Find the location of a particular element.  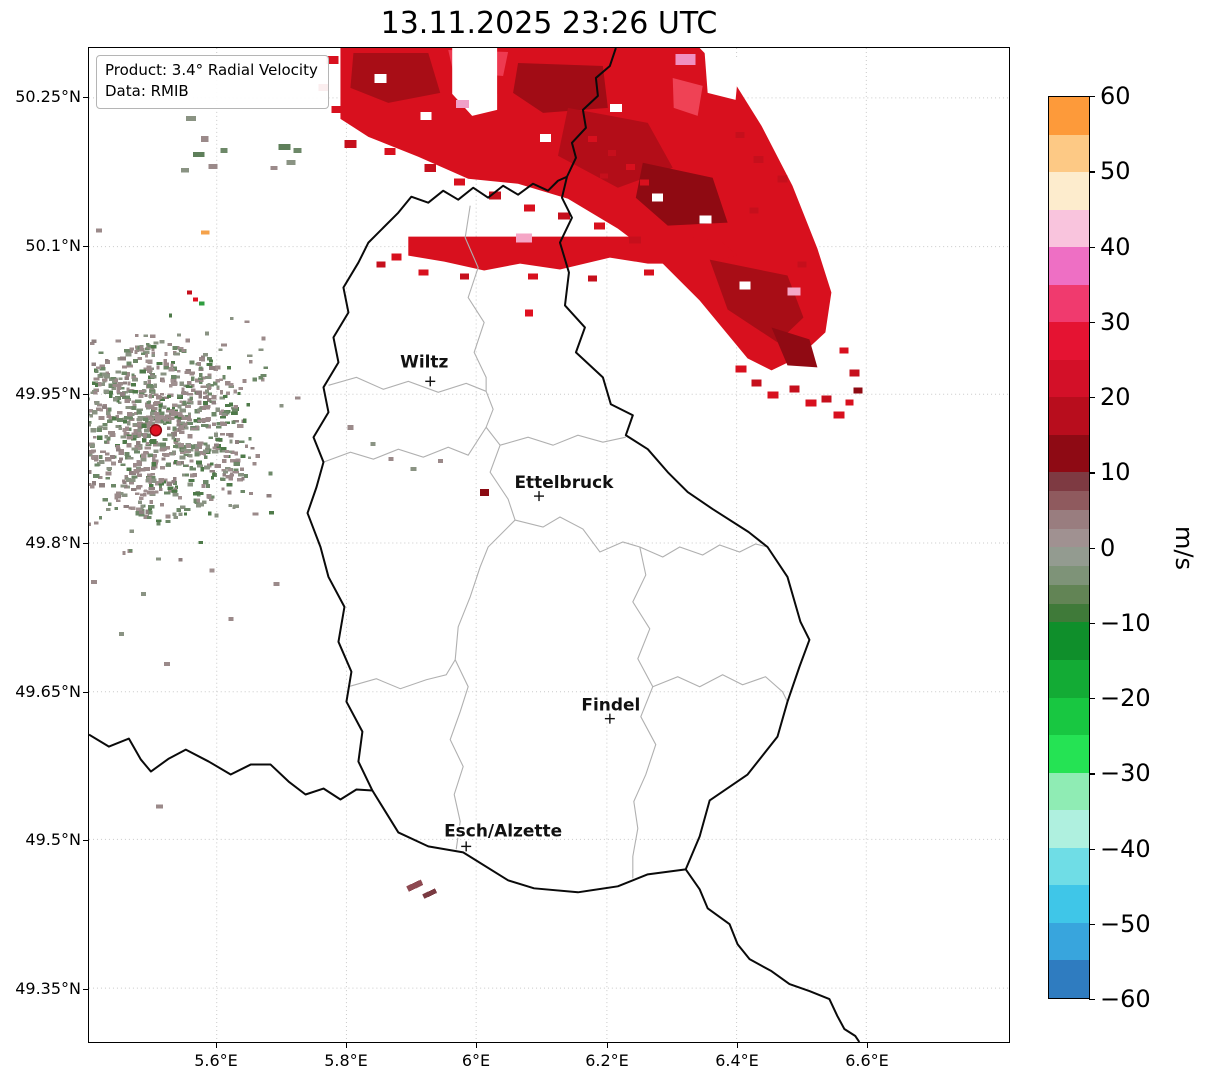

x-tick-label: 6.2°E is located at coordinates (607, 1060).